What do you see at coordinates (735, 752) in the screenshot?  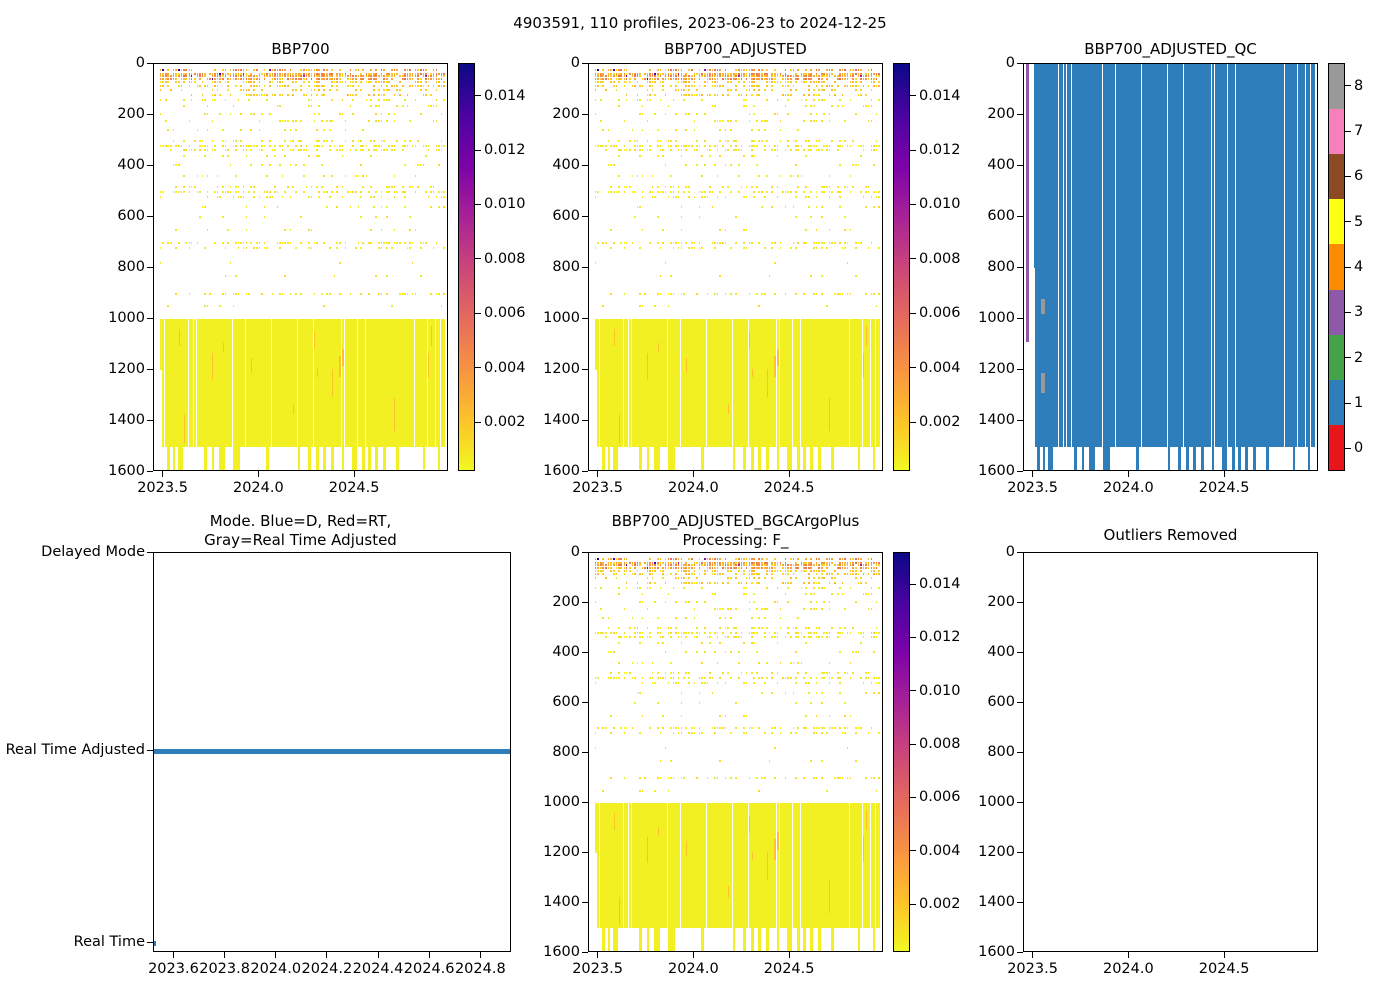 I see `panel-bgcargoplus-axes` at bounding box center [735, 752].